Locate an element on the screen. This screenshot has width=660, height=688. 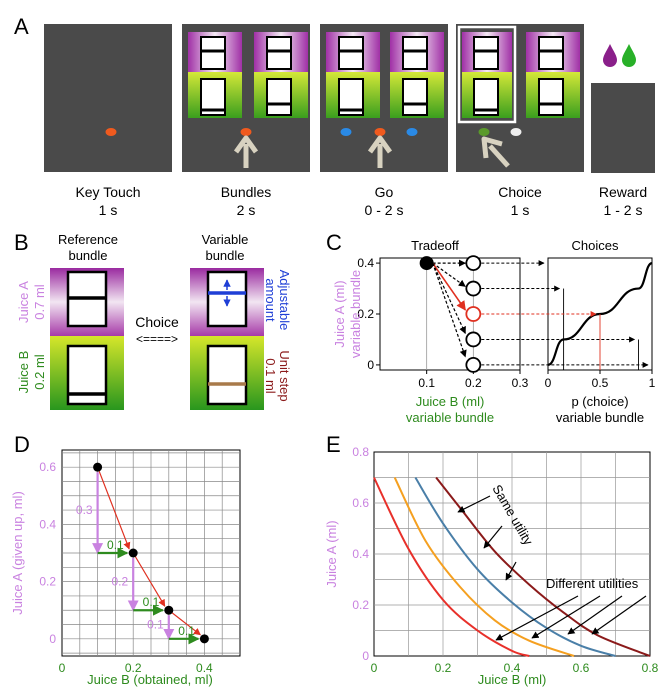
e-ylabel: Juice A (ml) is located at coordinates (331, 553).